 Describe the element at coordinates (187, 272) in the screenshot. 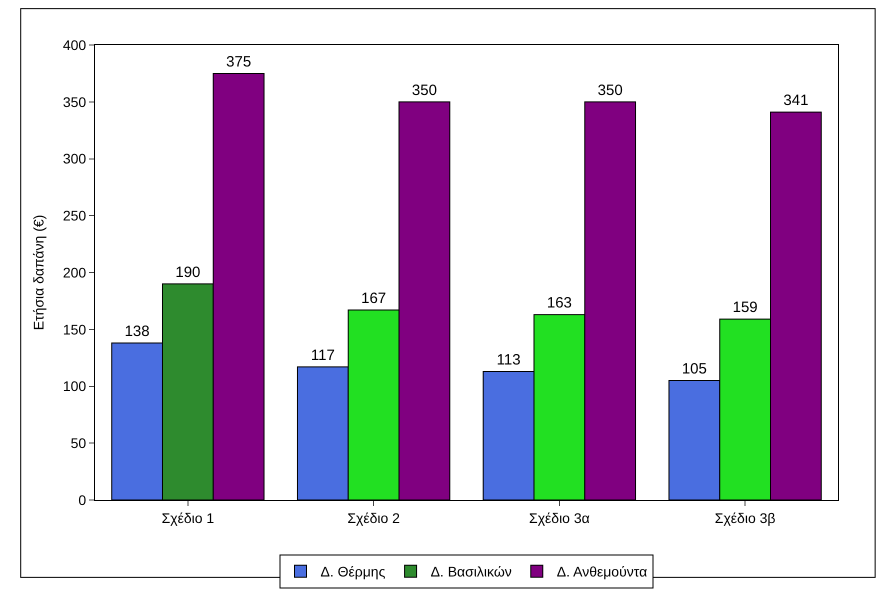

I see `data-label: 190` at that location.